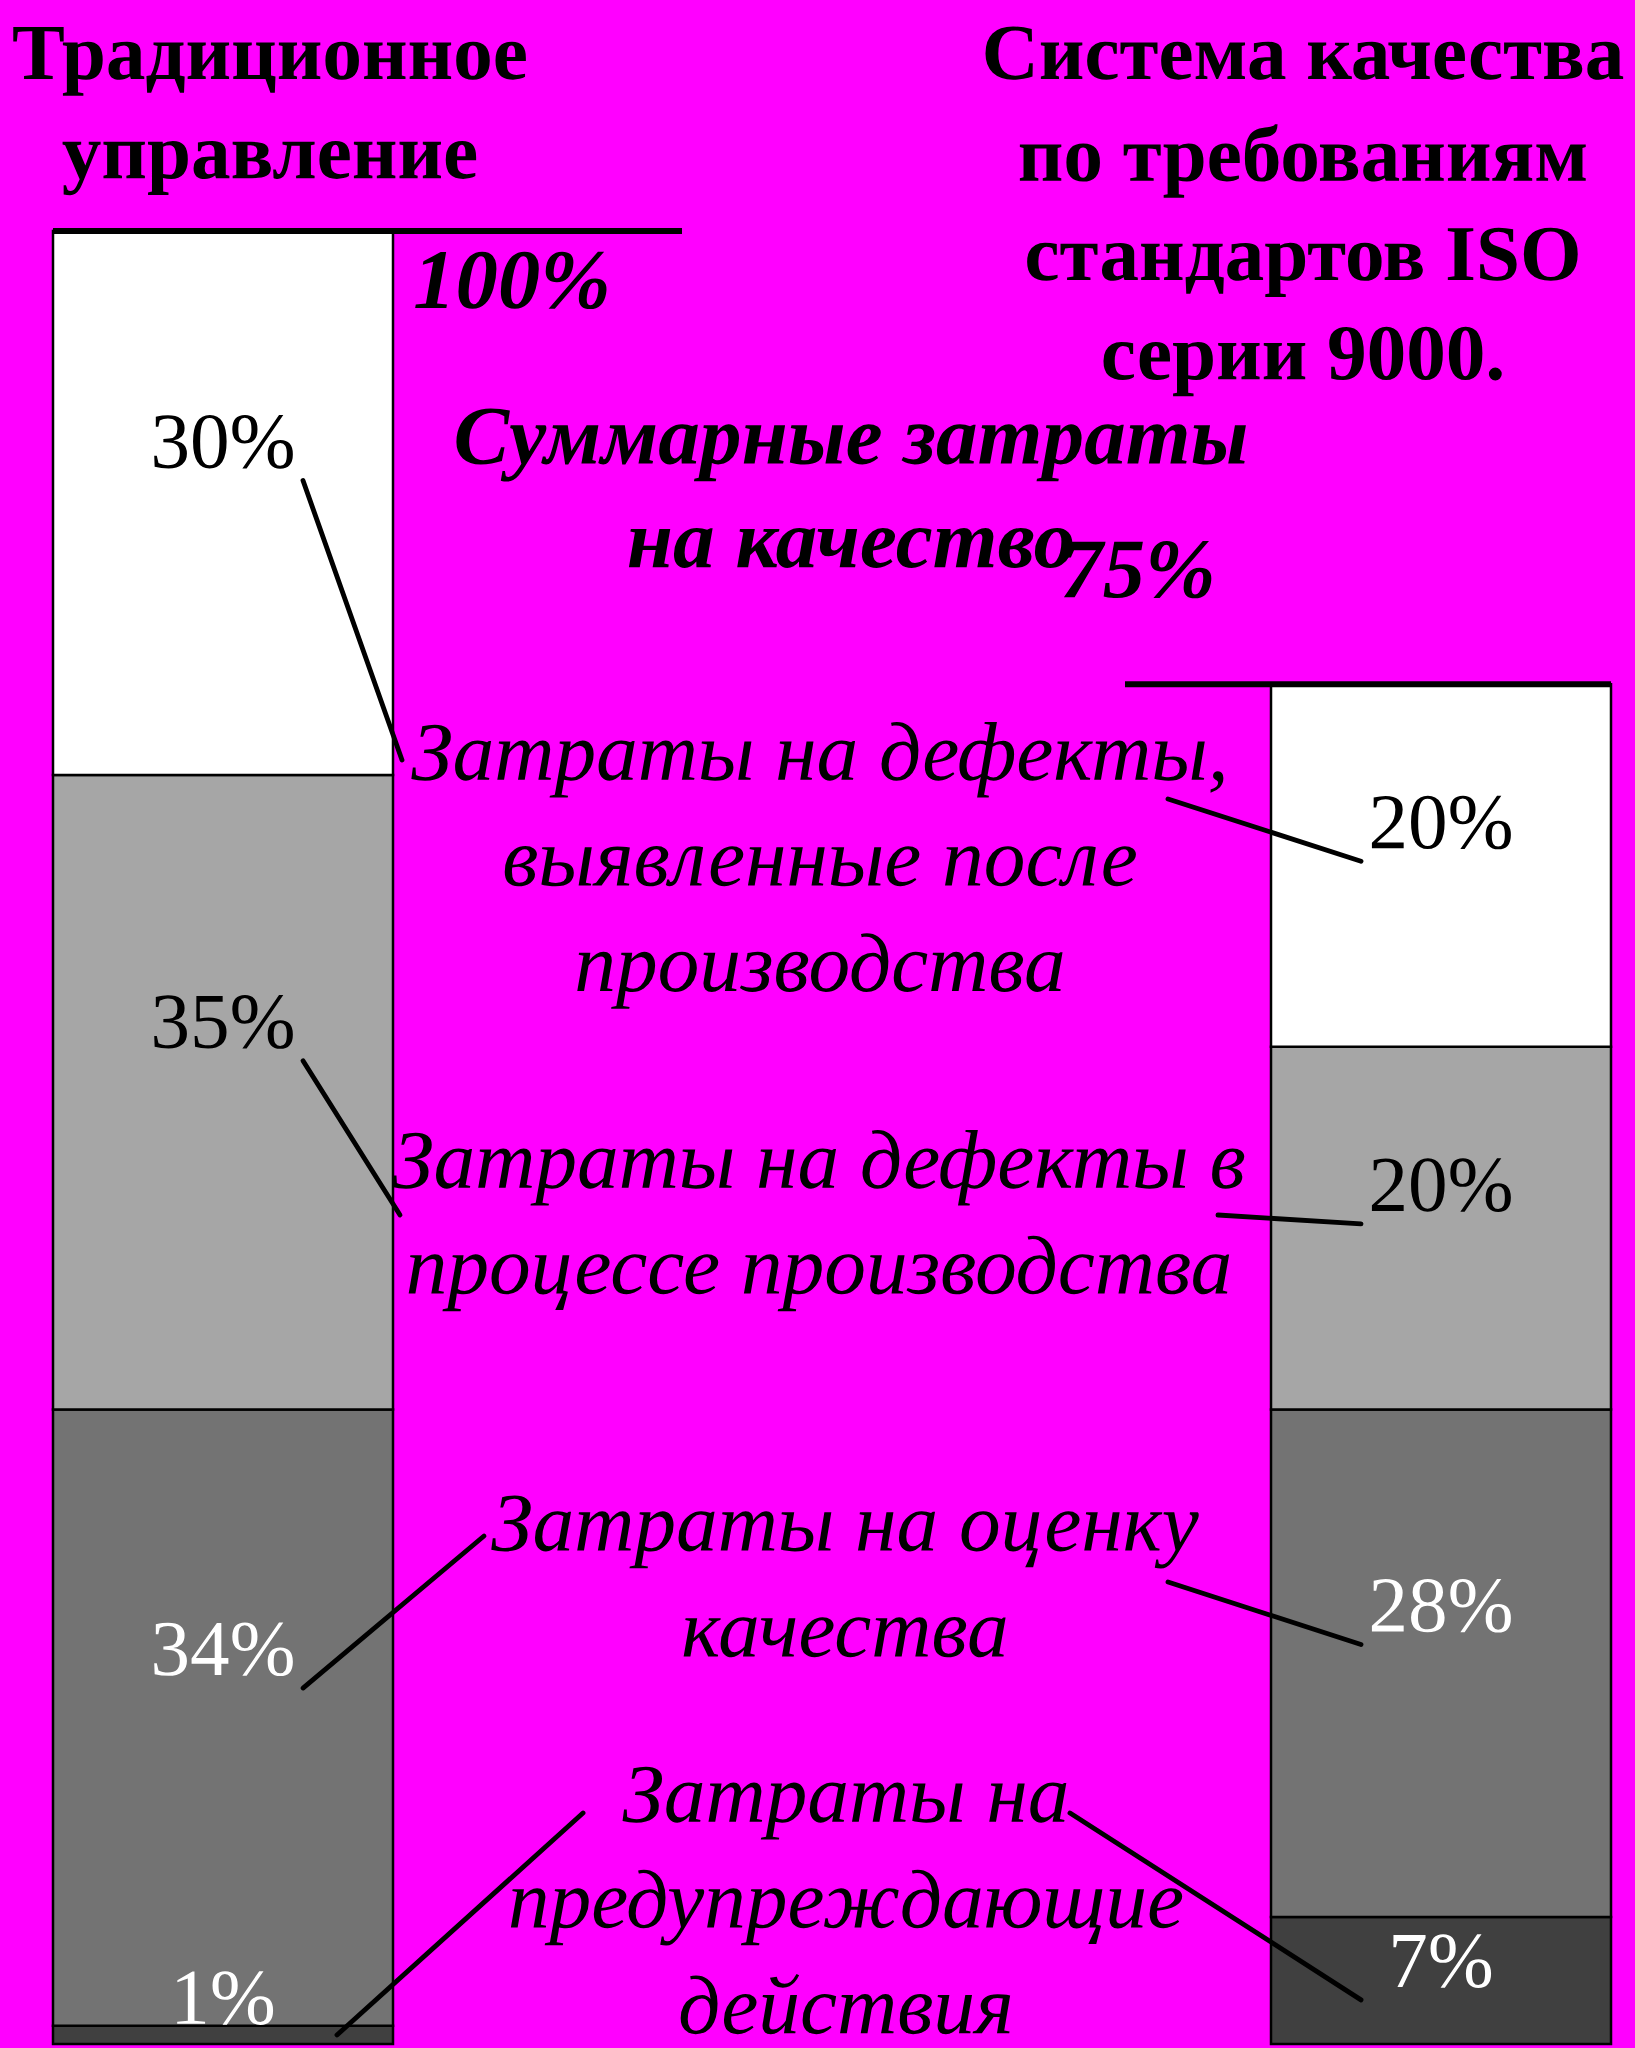 The image size is (1635, 2048). I want to click on total-label: 100%, so click(511, 280).